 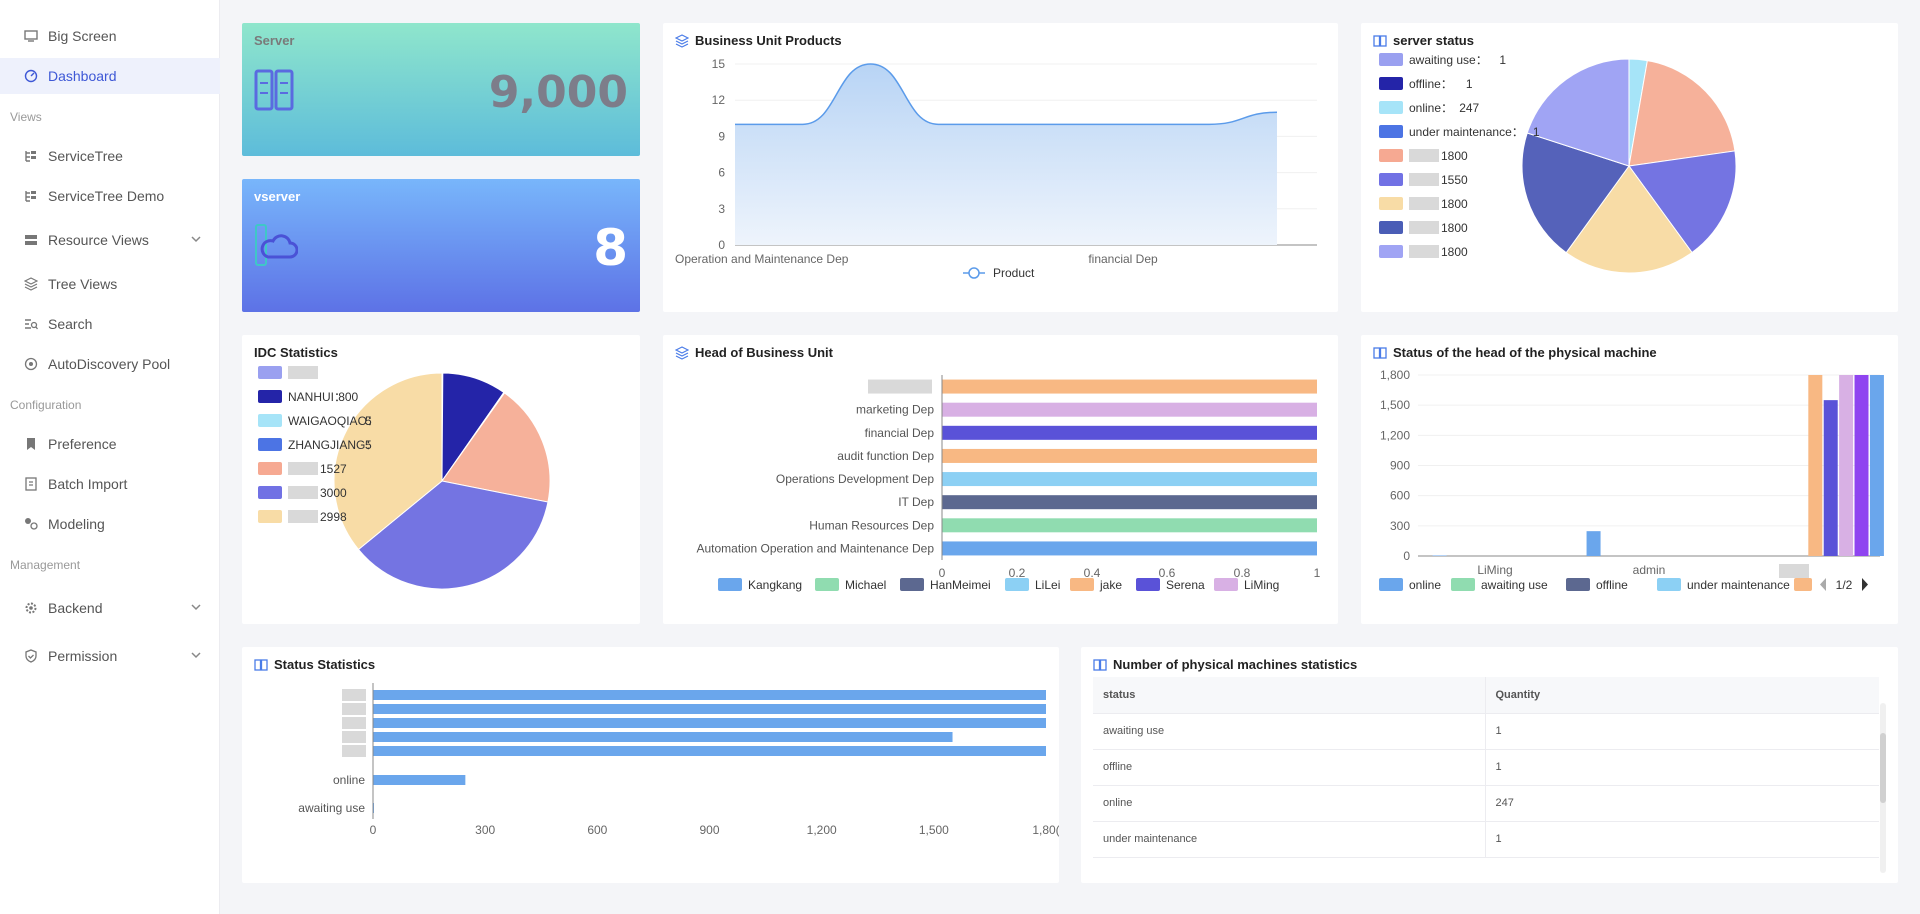 I want to click on sidebar-item-label: Dashboard, so click(x=82, y=76).